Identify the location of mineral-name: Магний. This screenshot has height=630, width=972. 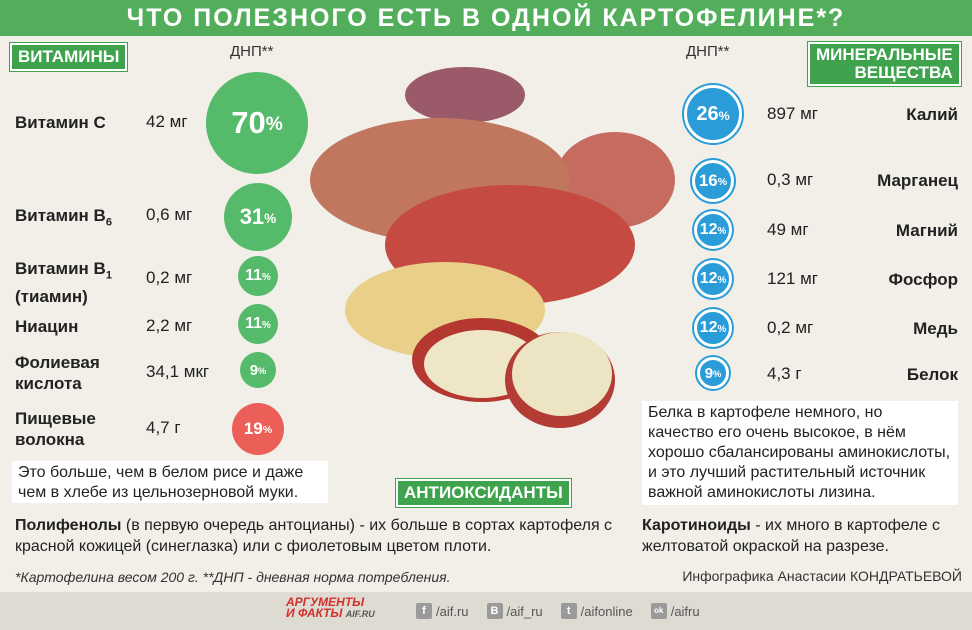
(926, 230).